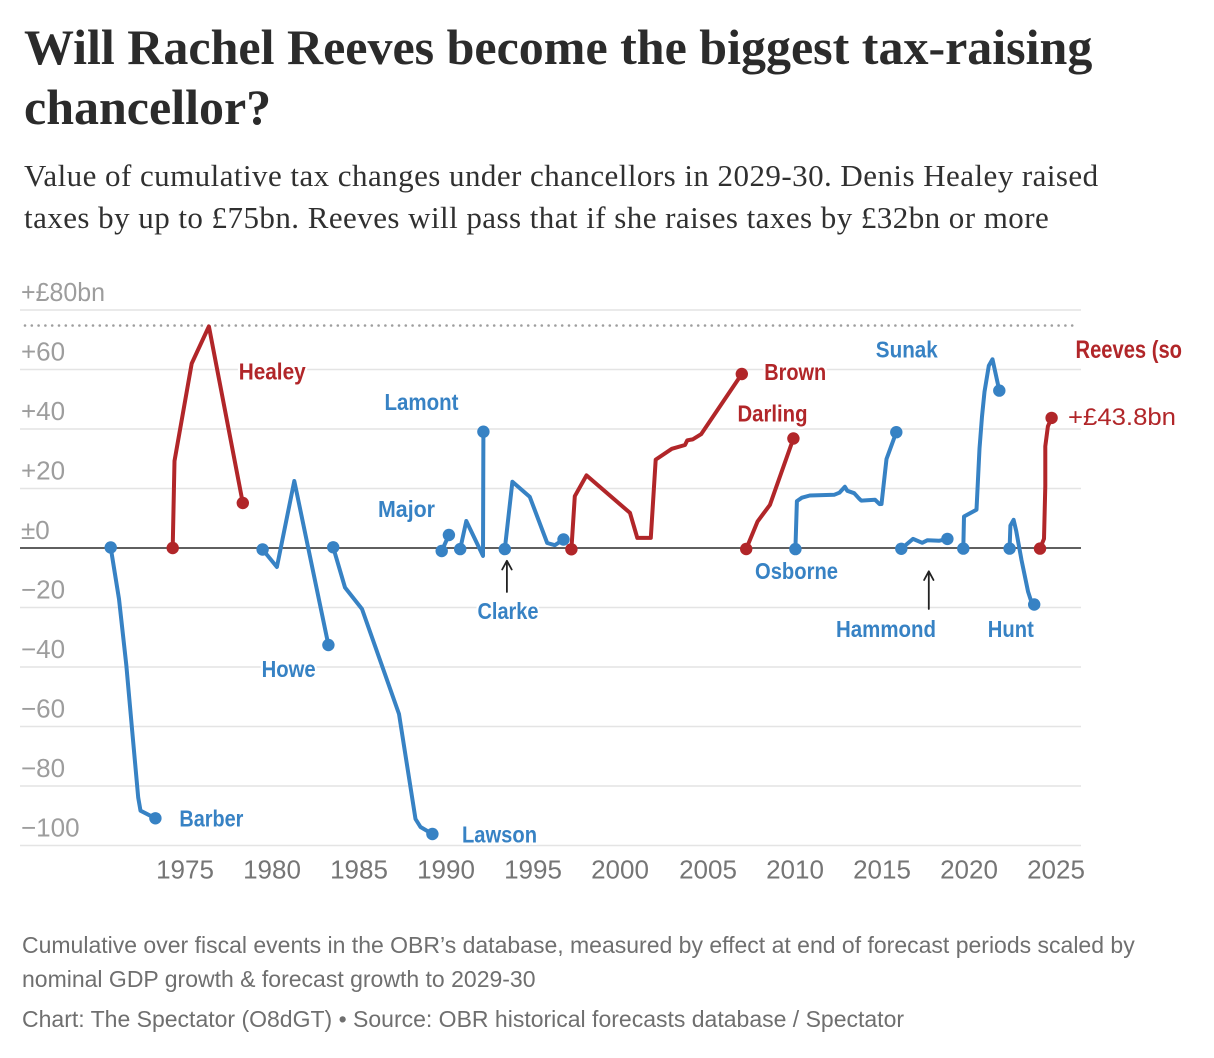 The image size is (1214, 1058). I want to click on svg-text: 1980, so click(272, 870).